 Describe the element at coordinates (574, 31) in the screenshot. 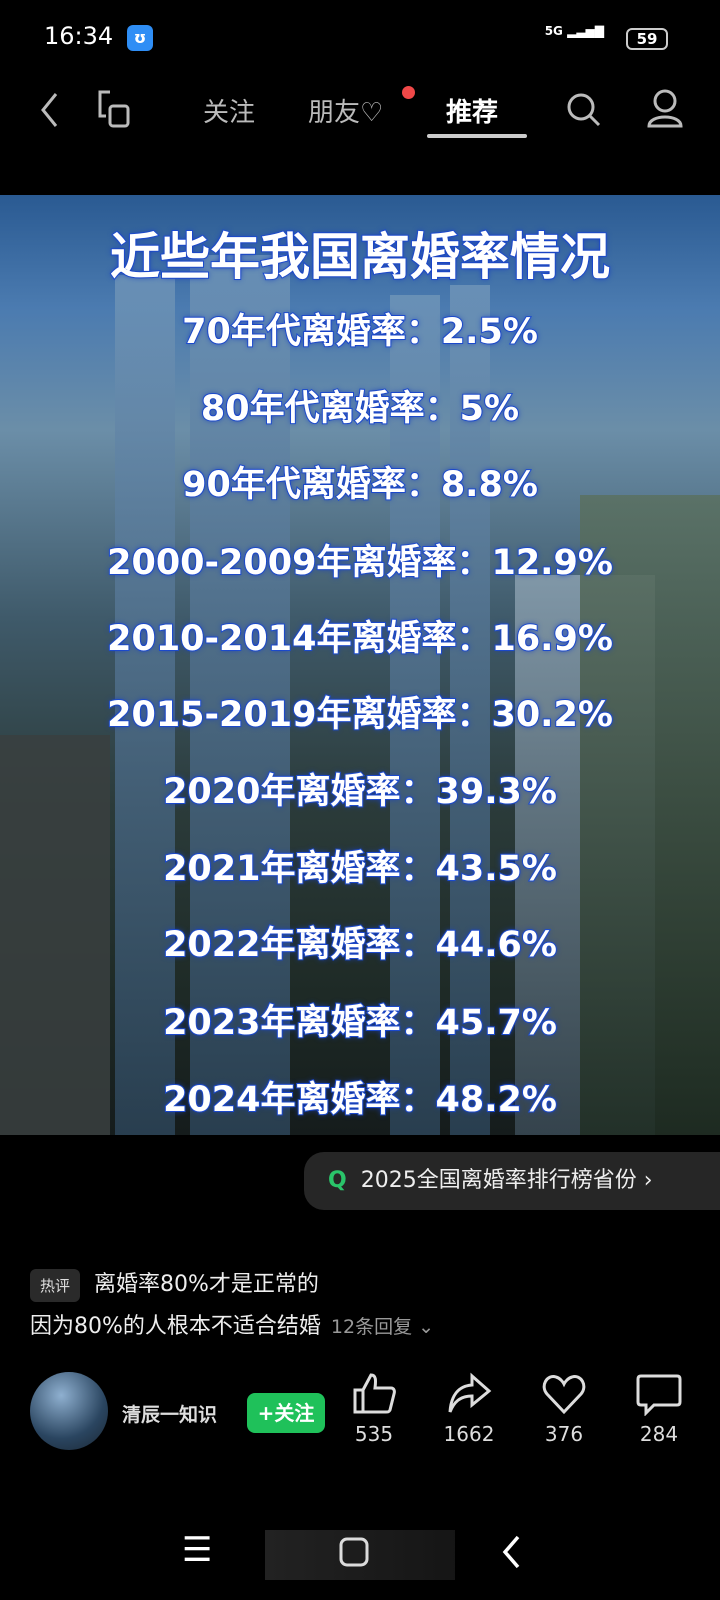

I see `signal-icon: 5G ▂▃▅▇` at that location.